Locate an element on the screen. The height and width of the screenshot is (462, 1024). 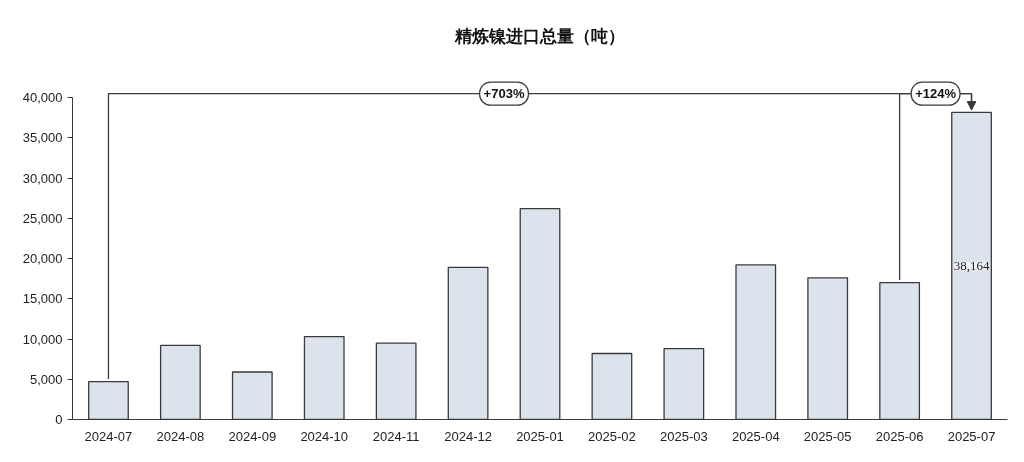
x-tick-label: 2024-10 is located at coordinates (324, 436).